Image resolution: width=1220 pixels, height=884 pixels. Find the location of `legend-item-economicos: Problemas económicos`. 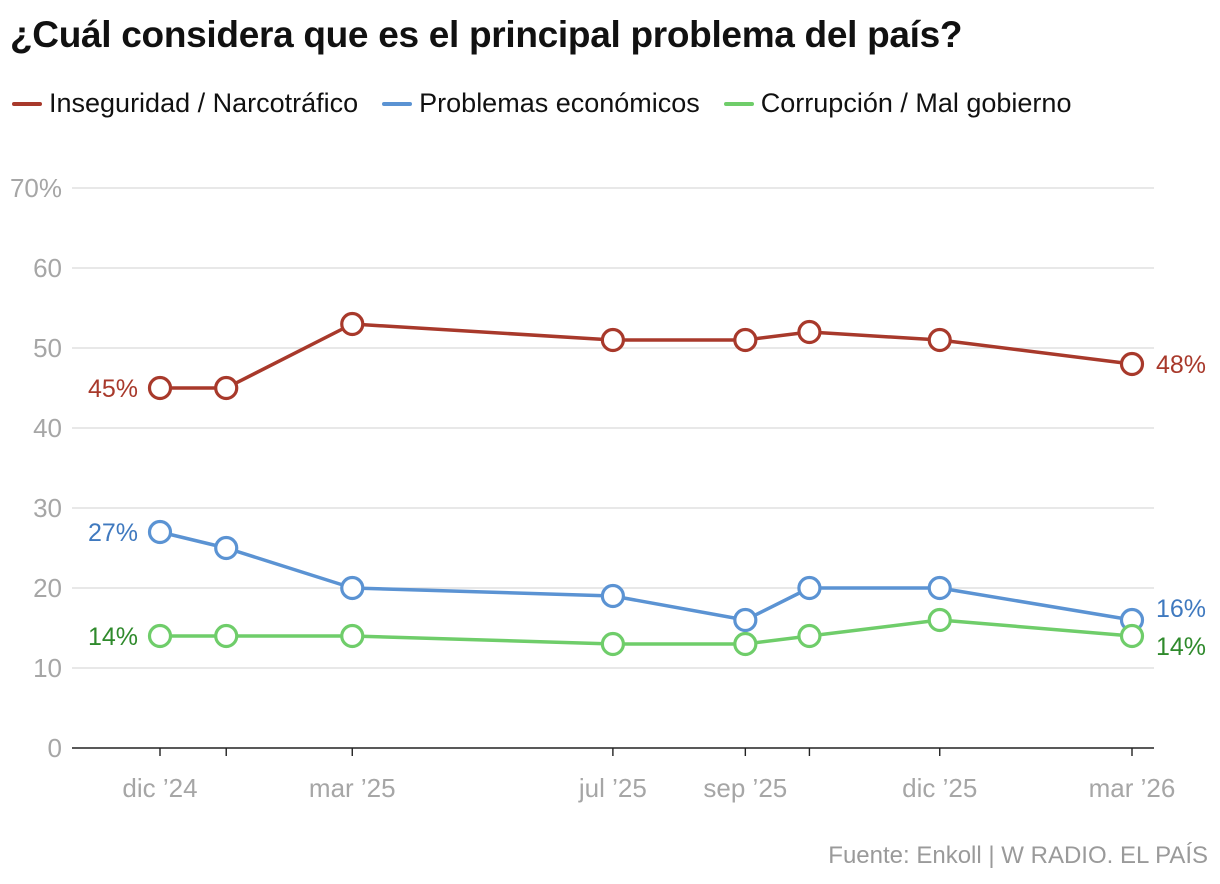

legend-item-economicos: Problemas económicos is located at coordinates (541, 103).